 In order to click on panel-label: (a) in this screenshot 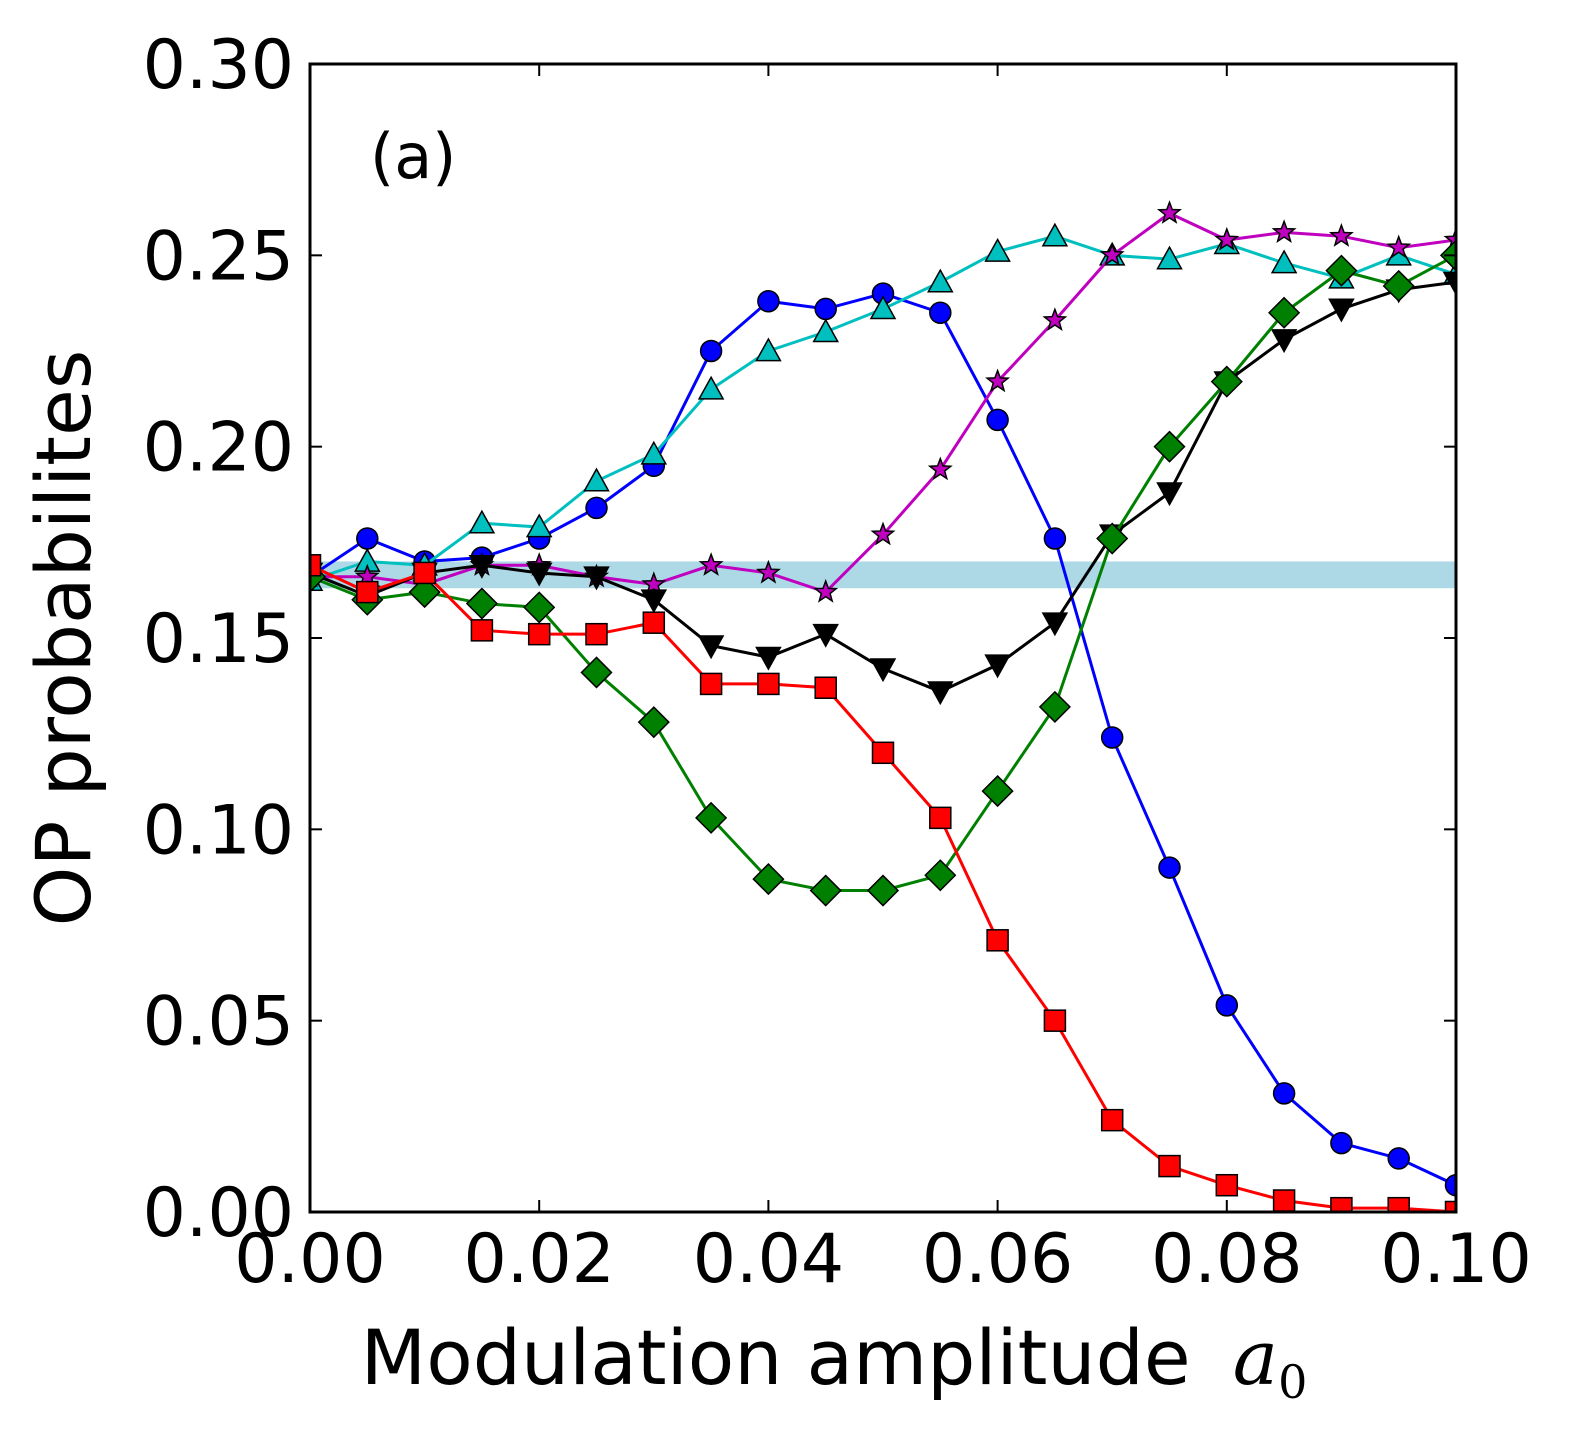, I will do `click(413, 156)`.